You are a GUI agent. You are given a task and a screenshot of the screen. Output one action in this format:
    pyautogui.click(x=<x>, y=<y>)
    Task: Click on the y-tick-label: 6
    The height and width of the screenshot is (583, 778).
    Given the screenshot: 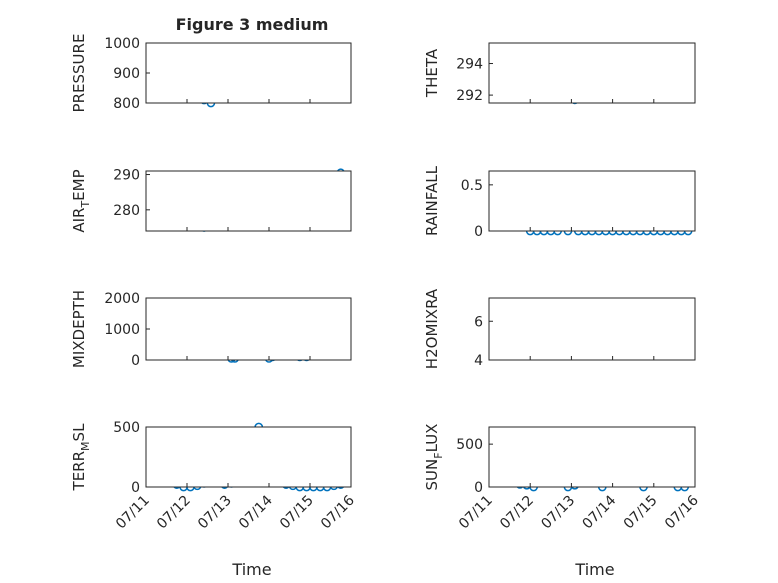 What is the action you would take?
    pyautogui.click(x=478, y=322)
    